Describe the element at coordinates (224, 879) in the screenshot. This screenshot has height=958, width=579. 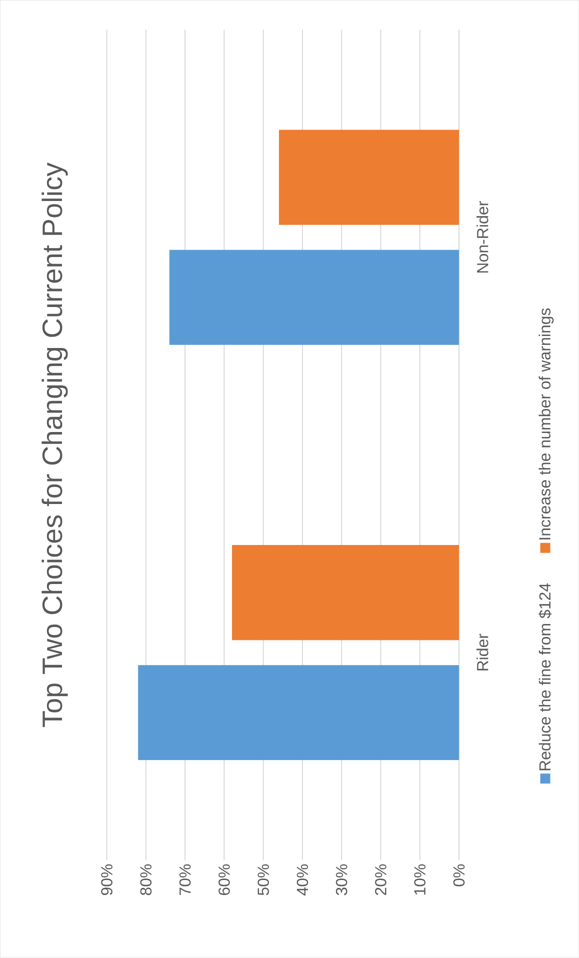
I see `x-tick-label: 60%` at that location.